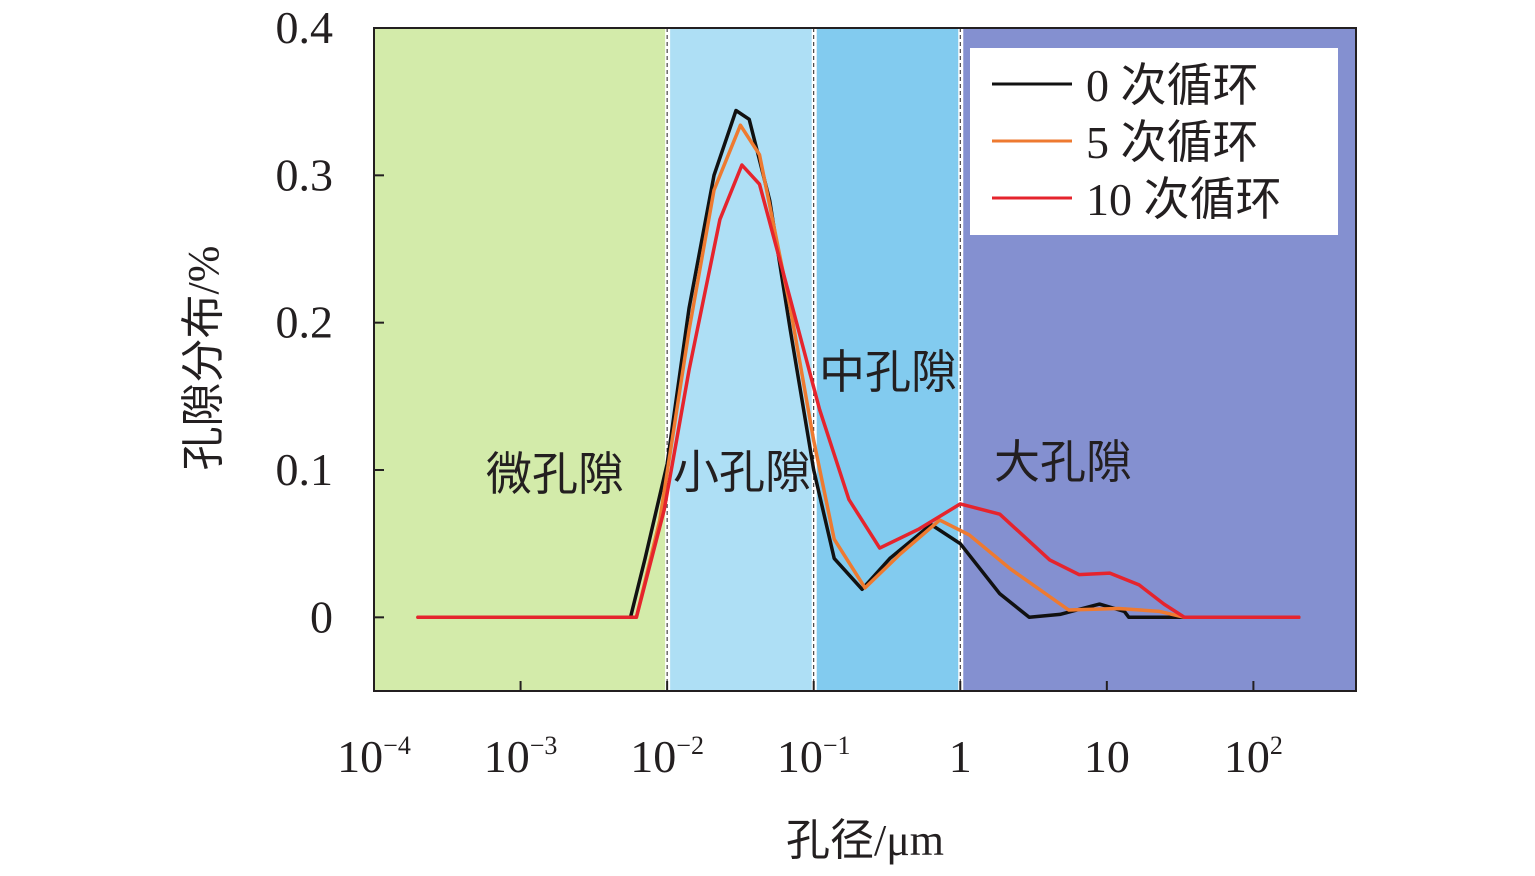 The height and width of the screenshot is (876, 1535). Describe the element at coordinates (865, 840) in the screenshot. I see `x-axis-label: 孔径/μm` at that location.